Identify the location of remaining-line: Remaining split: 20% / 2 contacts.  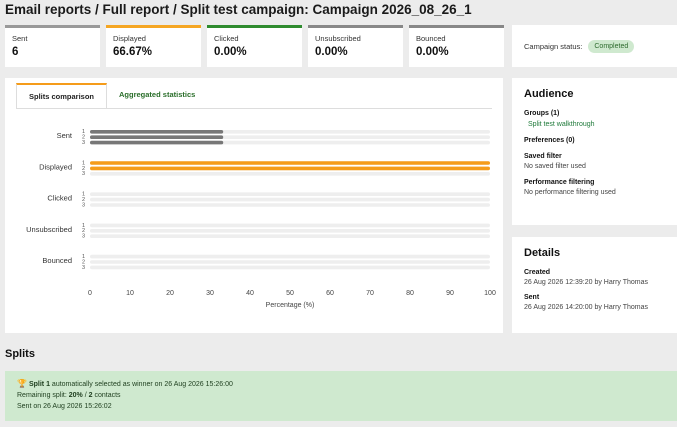
(343, 395).